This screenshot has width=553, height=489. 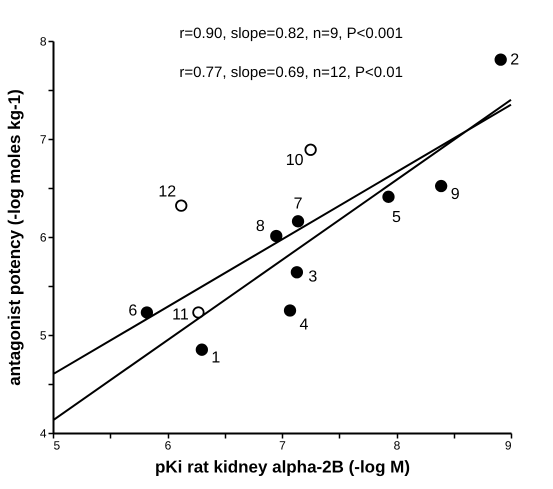 I want to click on annotation: 9, so click(x=455, y=195).